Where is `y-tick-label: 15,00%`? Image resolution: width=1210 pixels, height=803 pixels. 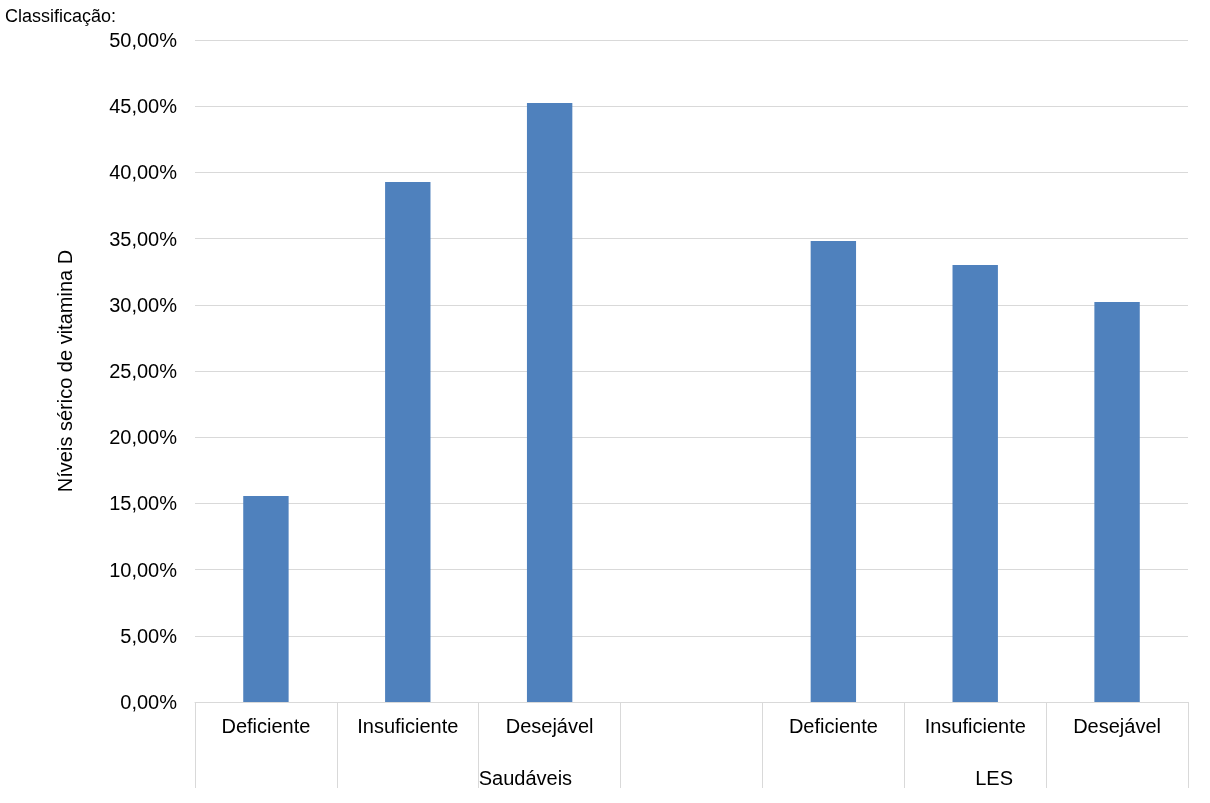
y-tick-label: 15,00% is located at coordinates (143, 503).